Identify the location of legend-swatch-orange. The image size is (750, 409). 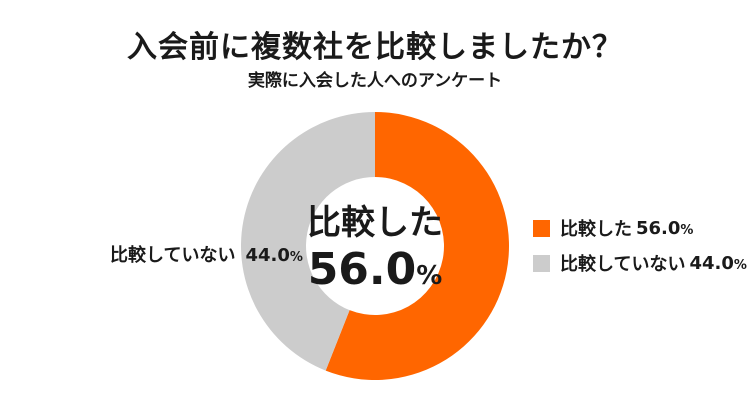
(541, 228).